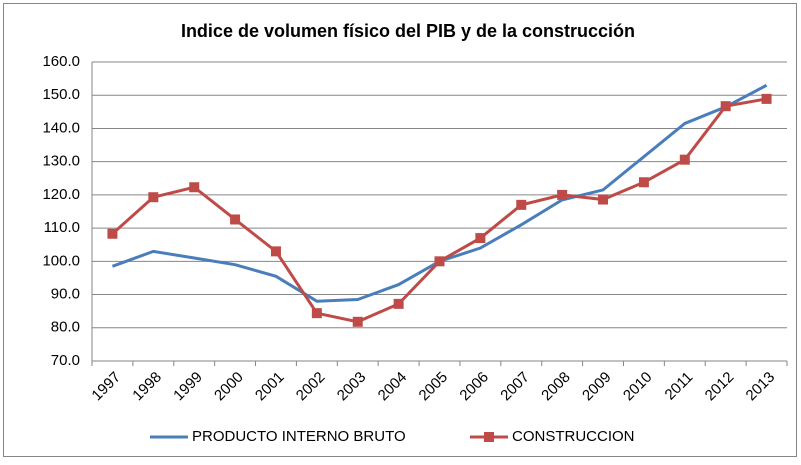  Describe the element at coordinates (65, 360) in the screenshot. I see `y-tick-label: 70.0` at that location.